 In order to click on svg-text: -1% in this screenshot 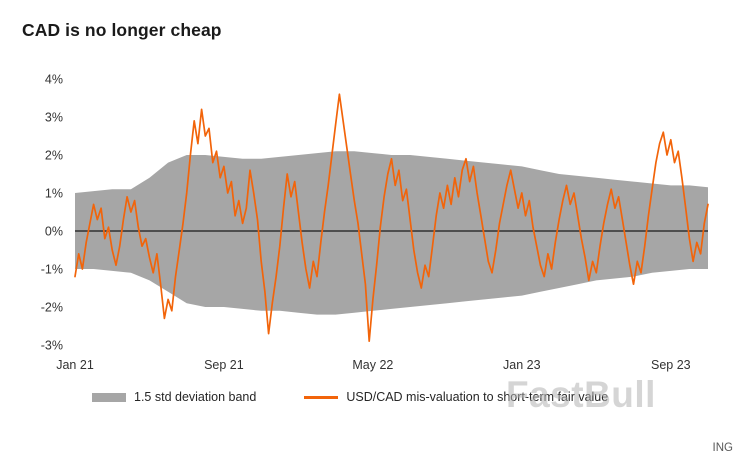, I will do `click(52, 270)`.